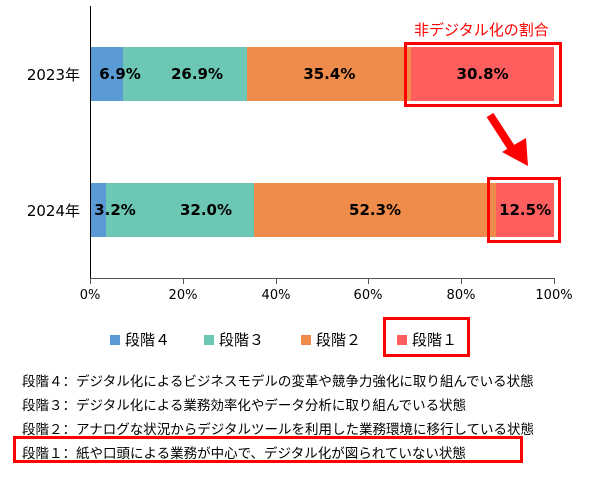 The image size is (600, 478). What do you see at coordinates (209, 339) in the screenshot?
I see `legend-swatch-stage3` at bounding box center [209, 339].